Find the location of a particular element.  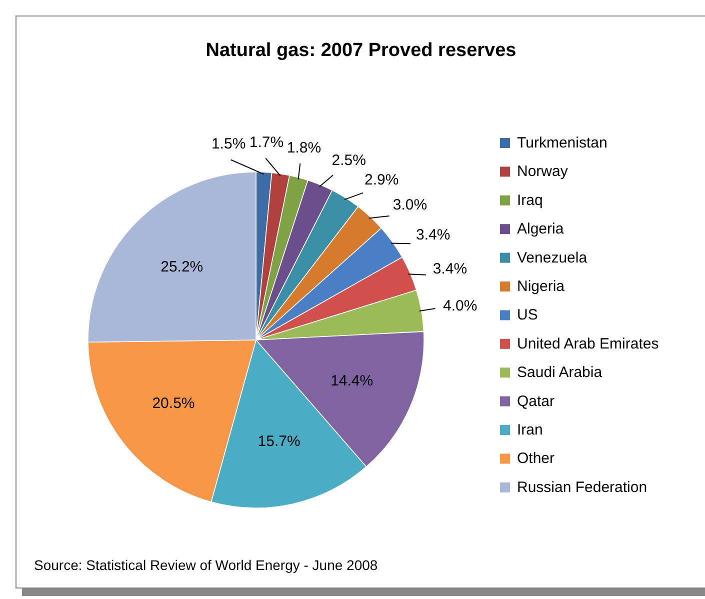

legend-label: Turkmenistan is located at coordinates (562, 143).